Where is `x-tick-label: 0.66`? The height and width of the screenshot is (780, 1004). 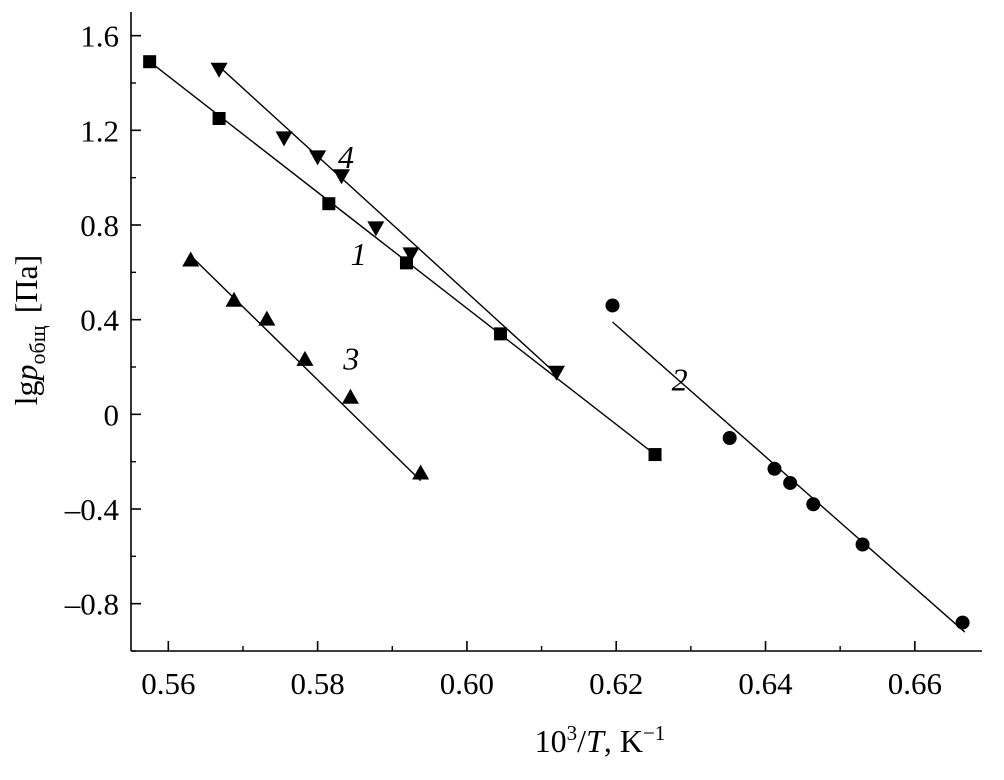 x-tick-label: 0.66 is located at coordinates (915, 683).